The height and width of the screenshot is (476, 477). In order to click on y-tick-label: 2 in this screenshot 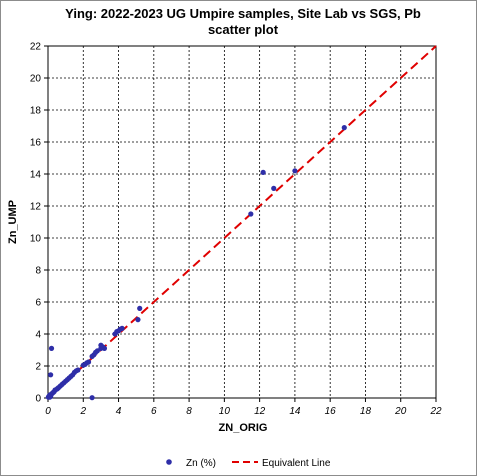, I will do `click(38, 367)`.